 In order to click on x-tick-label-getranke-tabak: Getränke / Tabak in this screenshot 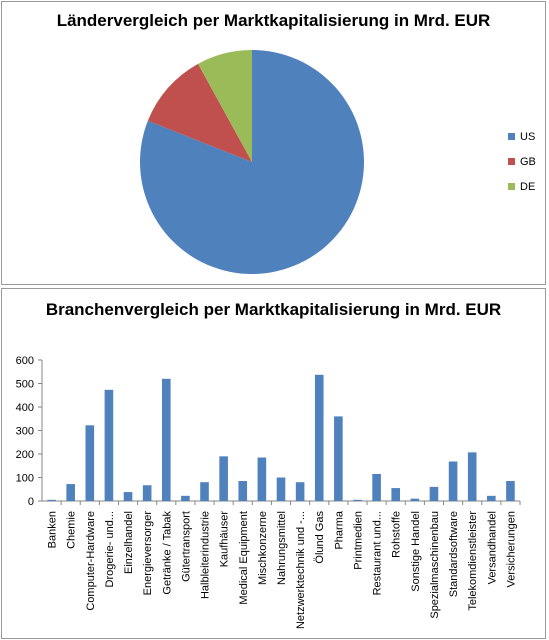, I will do `click(167, 553)`.